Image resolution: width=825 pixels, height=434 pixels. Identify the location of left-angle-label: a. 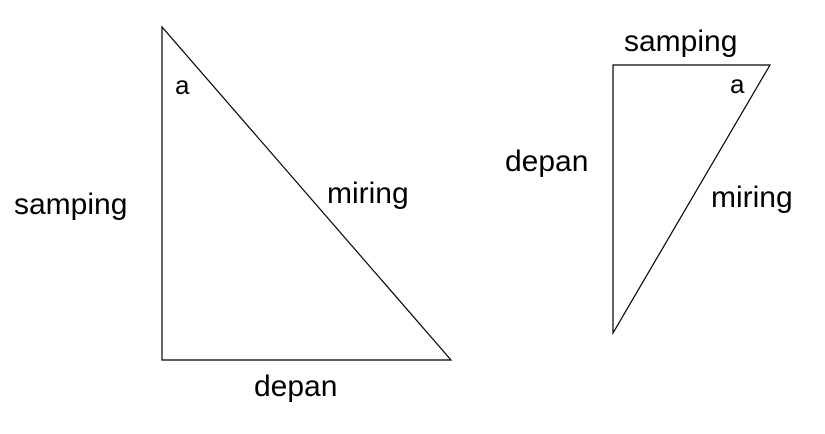
(182, 85).